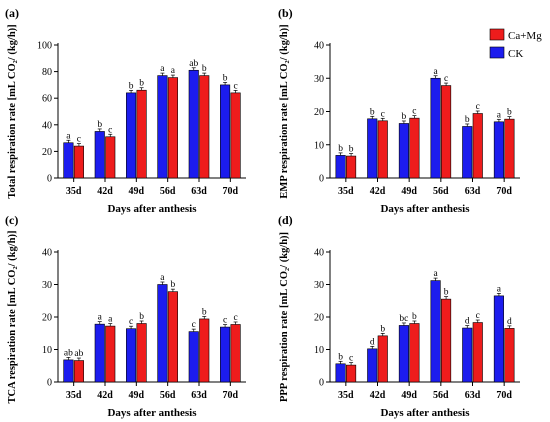  Describe the element at coordinates (12, 111) in the screenshot. I see `y-axis-title: Total respiration rate [mL CO₂/ (kg/h)]` at that location.